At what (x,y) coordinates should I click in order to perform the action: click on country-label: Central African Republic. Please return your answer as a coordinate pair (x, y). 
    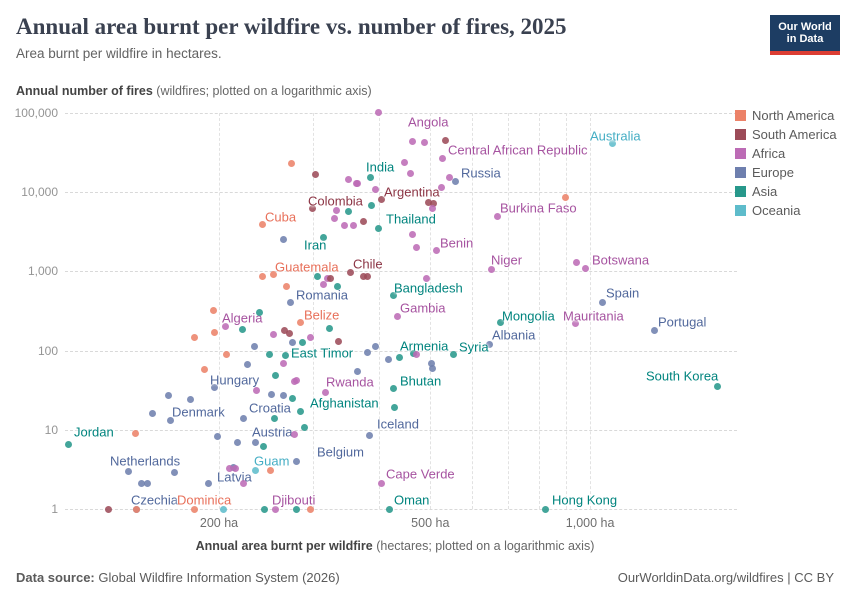
    Looking at the image, I should click on (518, 150).